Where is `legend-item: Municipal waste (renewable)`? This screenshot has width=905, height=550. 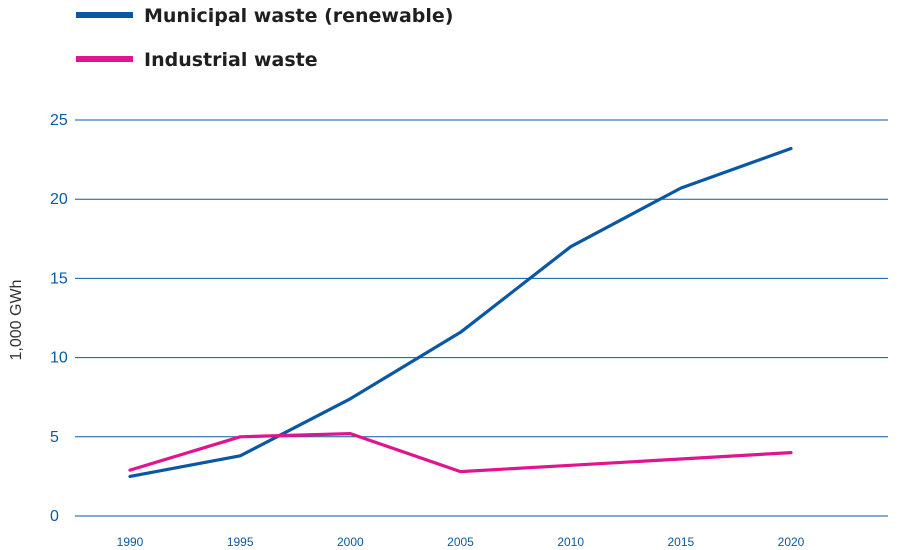
legend-item: Municipal waste (renewable) is located at coordinates (264, 16).